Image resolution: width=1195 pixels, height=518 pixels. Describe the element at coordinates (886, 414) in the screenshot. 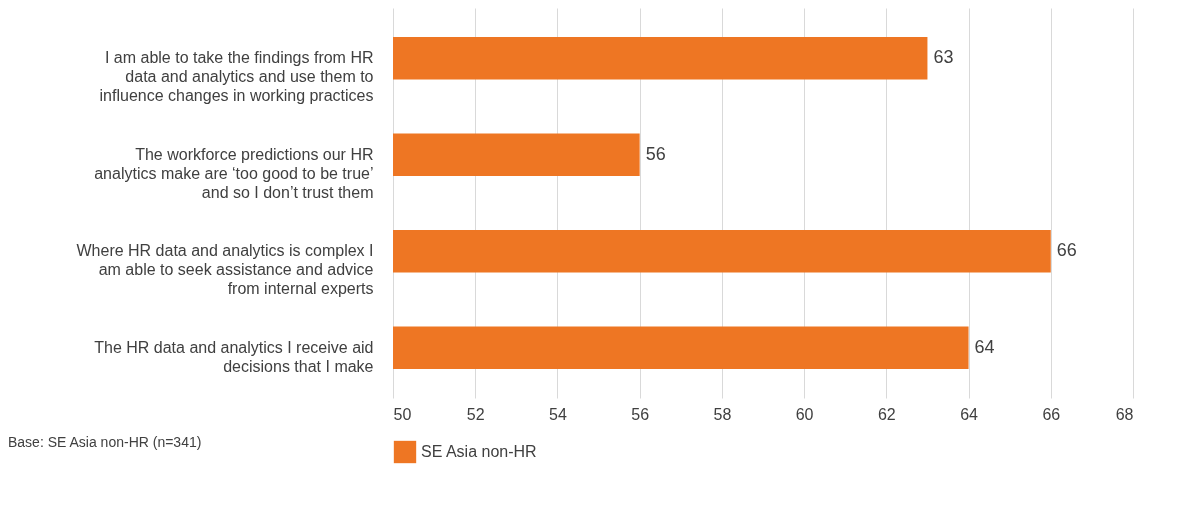

I see `x-tick-label: 62` at that location.